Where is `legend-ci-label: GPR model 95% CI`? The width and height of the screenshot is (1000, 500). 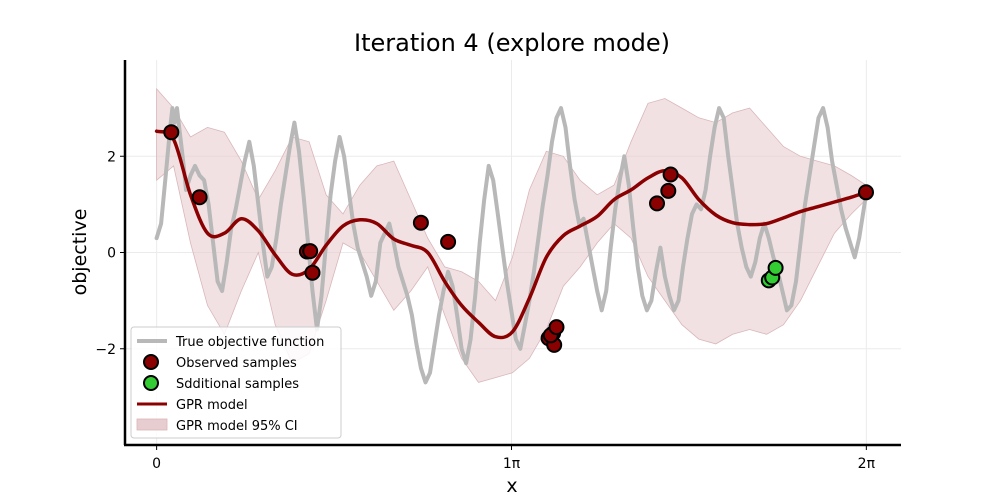
legend-ci-label: GPR model 95% CI is located at coordinates (237, 426).